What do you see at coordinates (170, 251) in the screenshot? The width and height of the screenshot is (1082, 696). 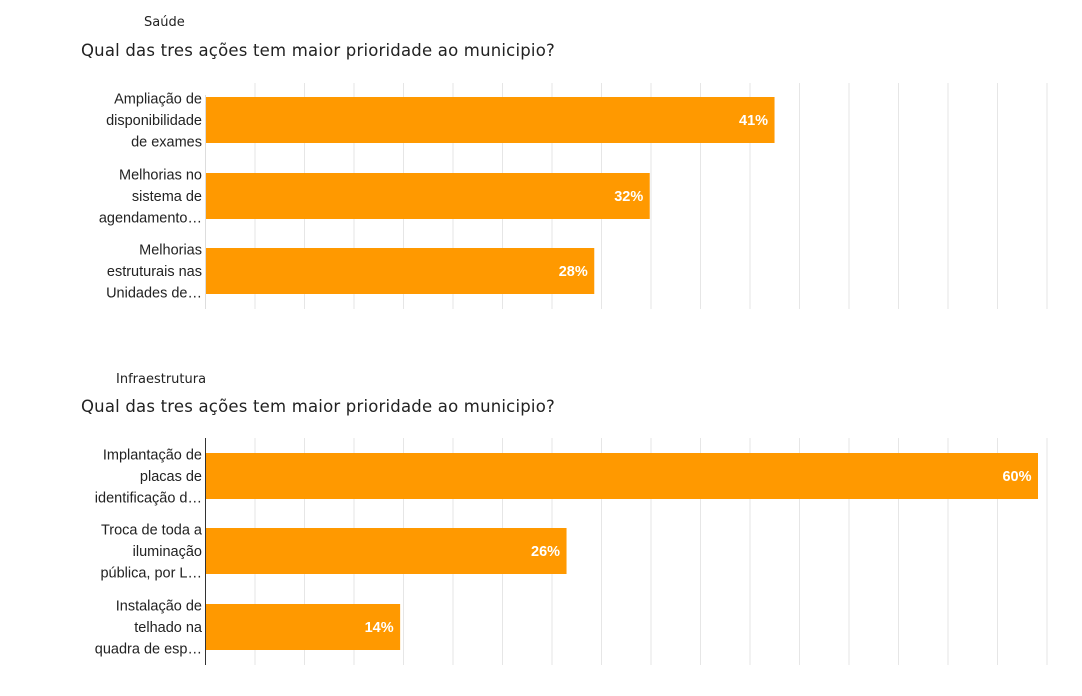 I see `category-label: Melhorias` at bounding box center [170, 251].